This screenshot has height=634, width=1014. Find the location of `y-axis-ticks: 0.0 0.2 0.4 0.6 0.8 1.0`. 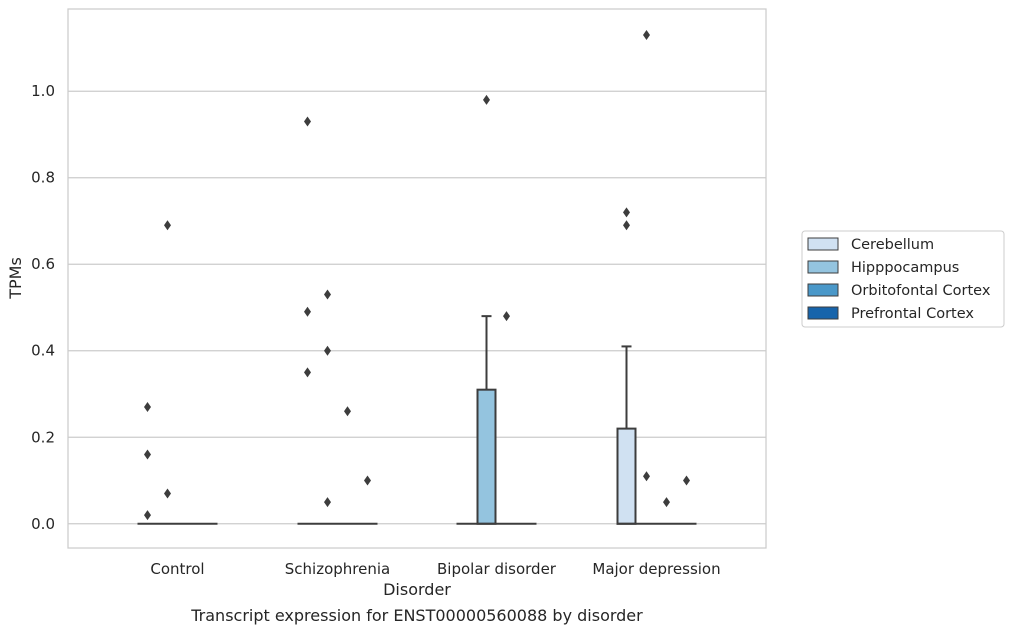

y-axis-ticks: 0.0 0.2 0.4 0.6 0.8 1.0 is located at coordinates (43, 307).